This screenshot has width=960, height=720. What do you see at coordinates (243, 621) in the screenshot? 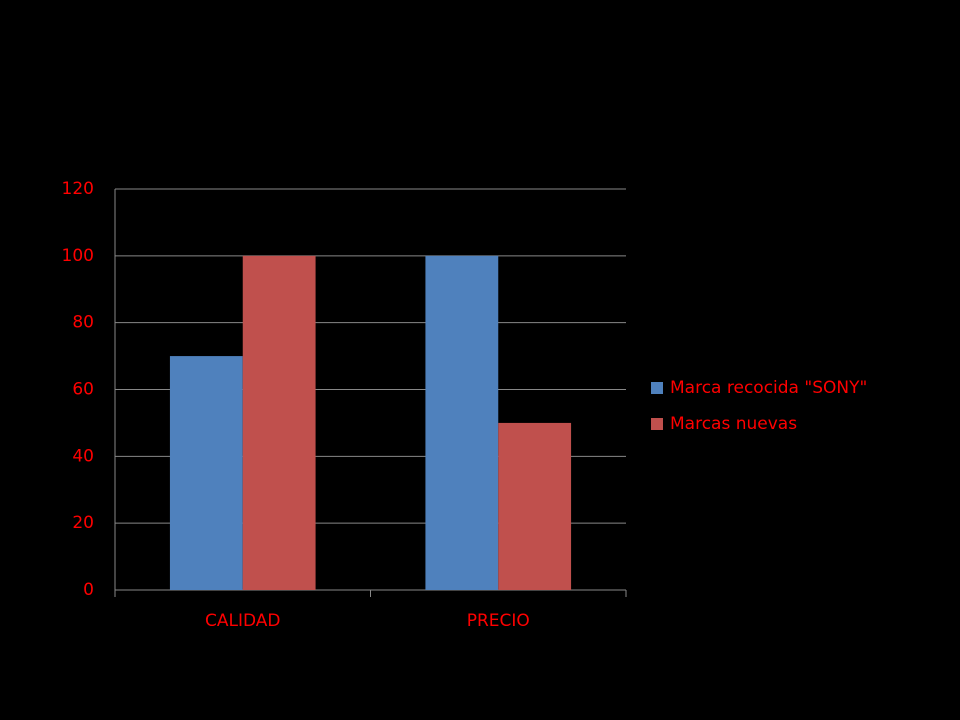
I see `x-tick-label: CALIDAD` at bounding box center [243, 621].